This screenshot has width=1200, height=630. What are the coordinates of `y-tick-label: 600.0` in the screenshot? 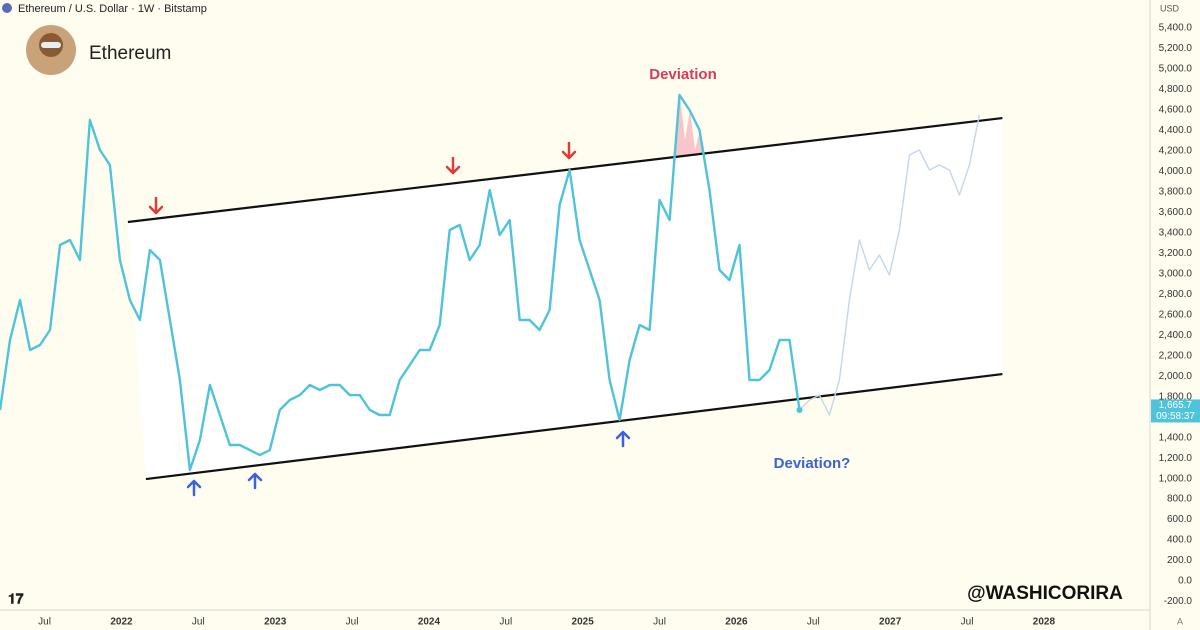 It's located at (1179, 519).